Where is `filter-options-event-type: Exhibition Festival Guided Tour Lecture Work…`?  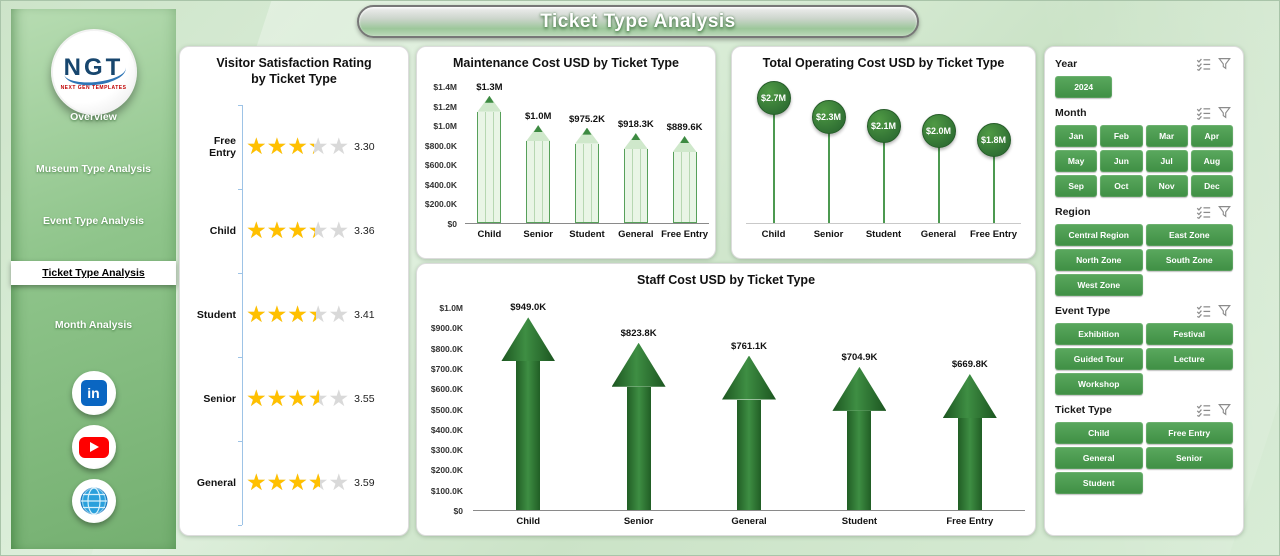 filter-options-event-type: Exhibition Festival Guided Tour Lecture Work… is located at coordinates (1144, 359).